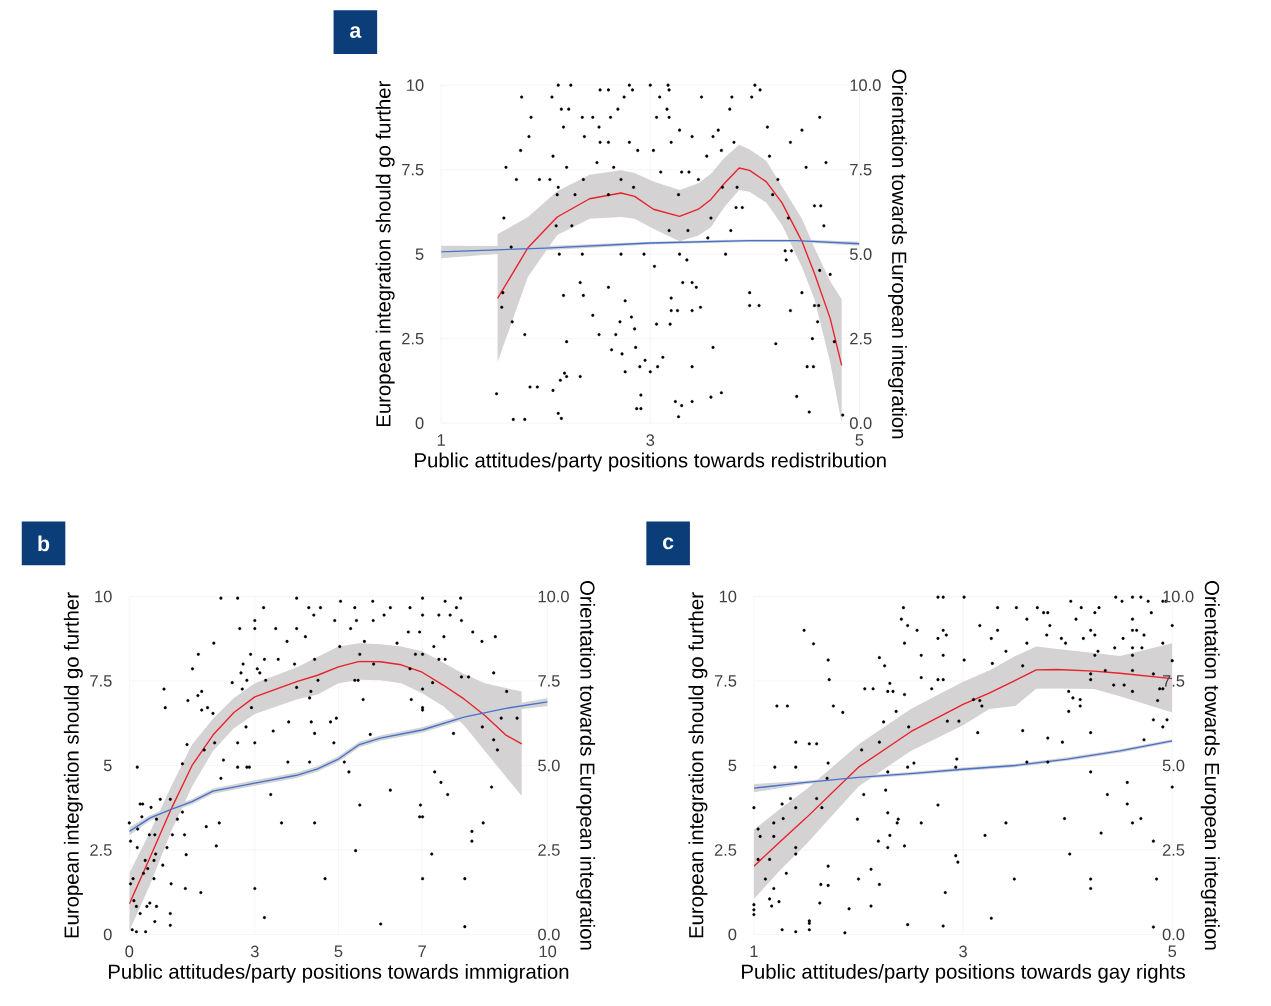  What do you see at coordinates (963, 973) in the screenshot?
I see `x-axis-title: Public attitudes/party positions towards gay rights` at bounding box center [963, 973].